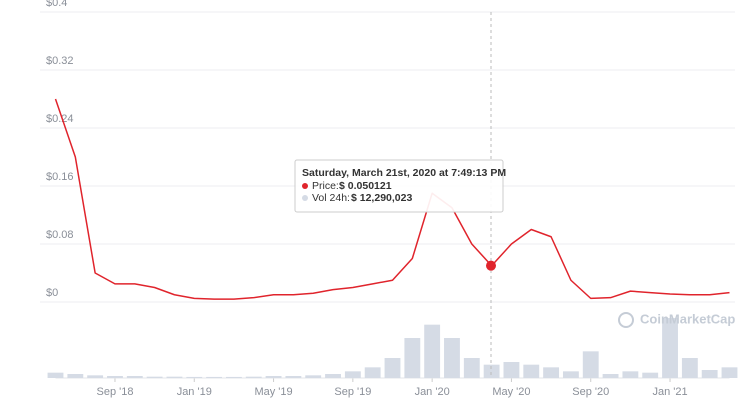  I want to click on y-tick-label: $0.08, so click(60, 235).